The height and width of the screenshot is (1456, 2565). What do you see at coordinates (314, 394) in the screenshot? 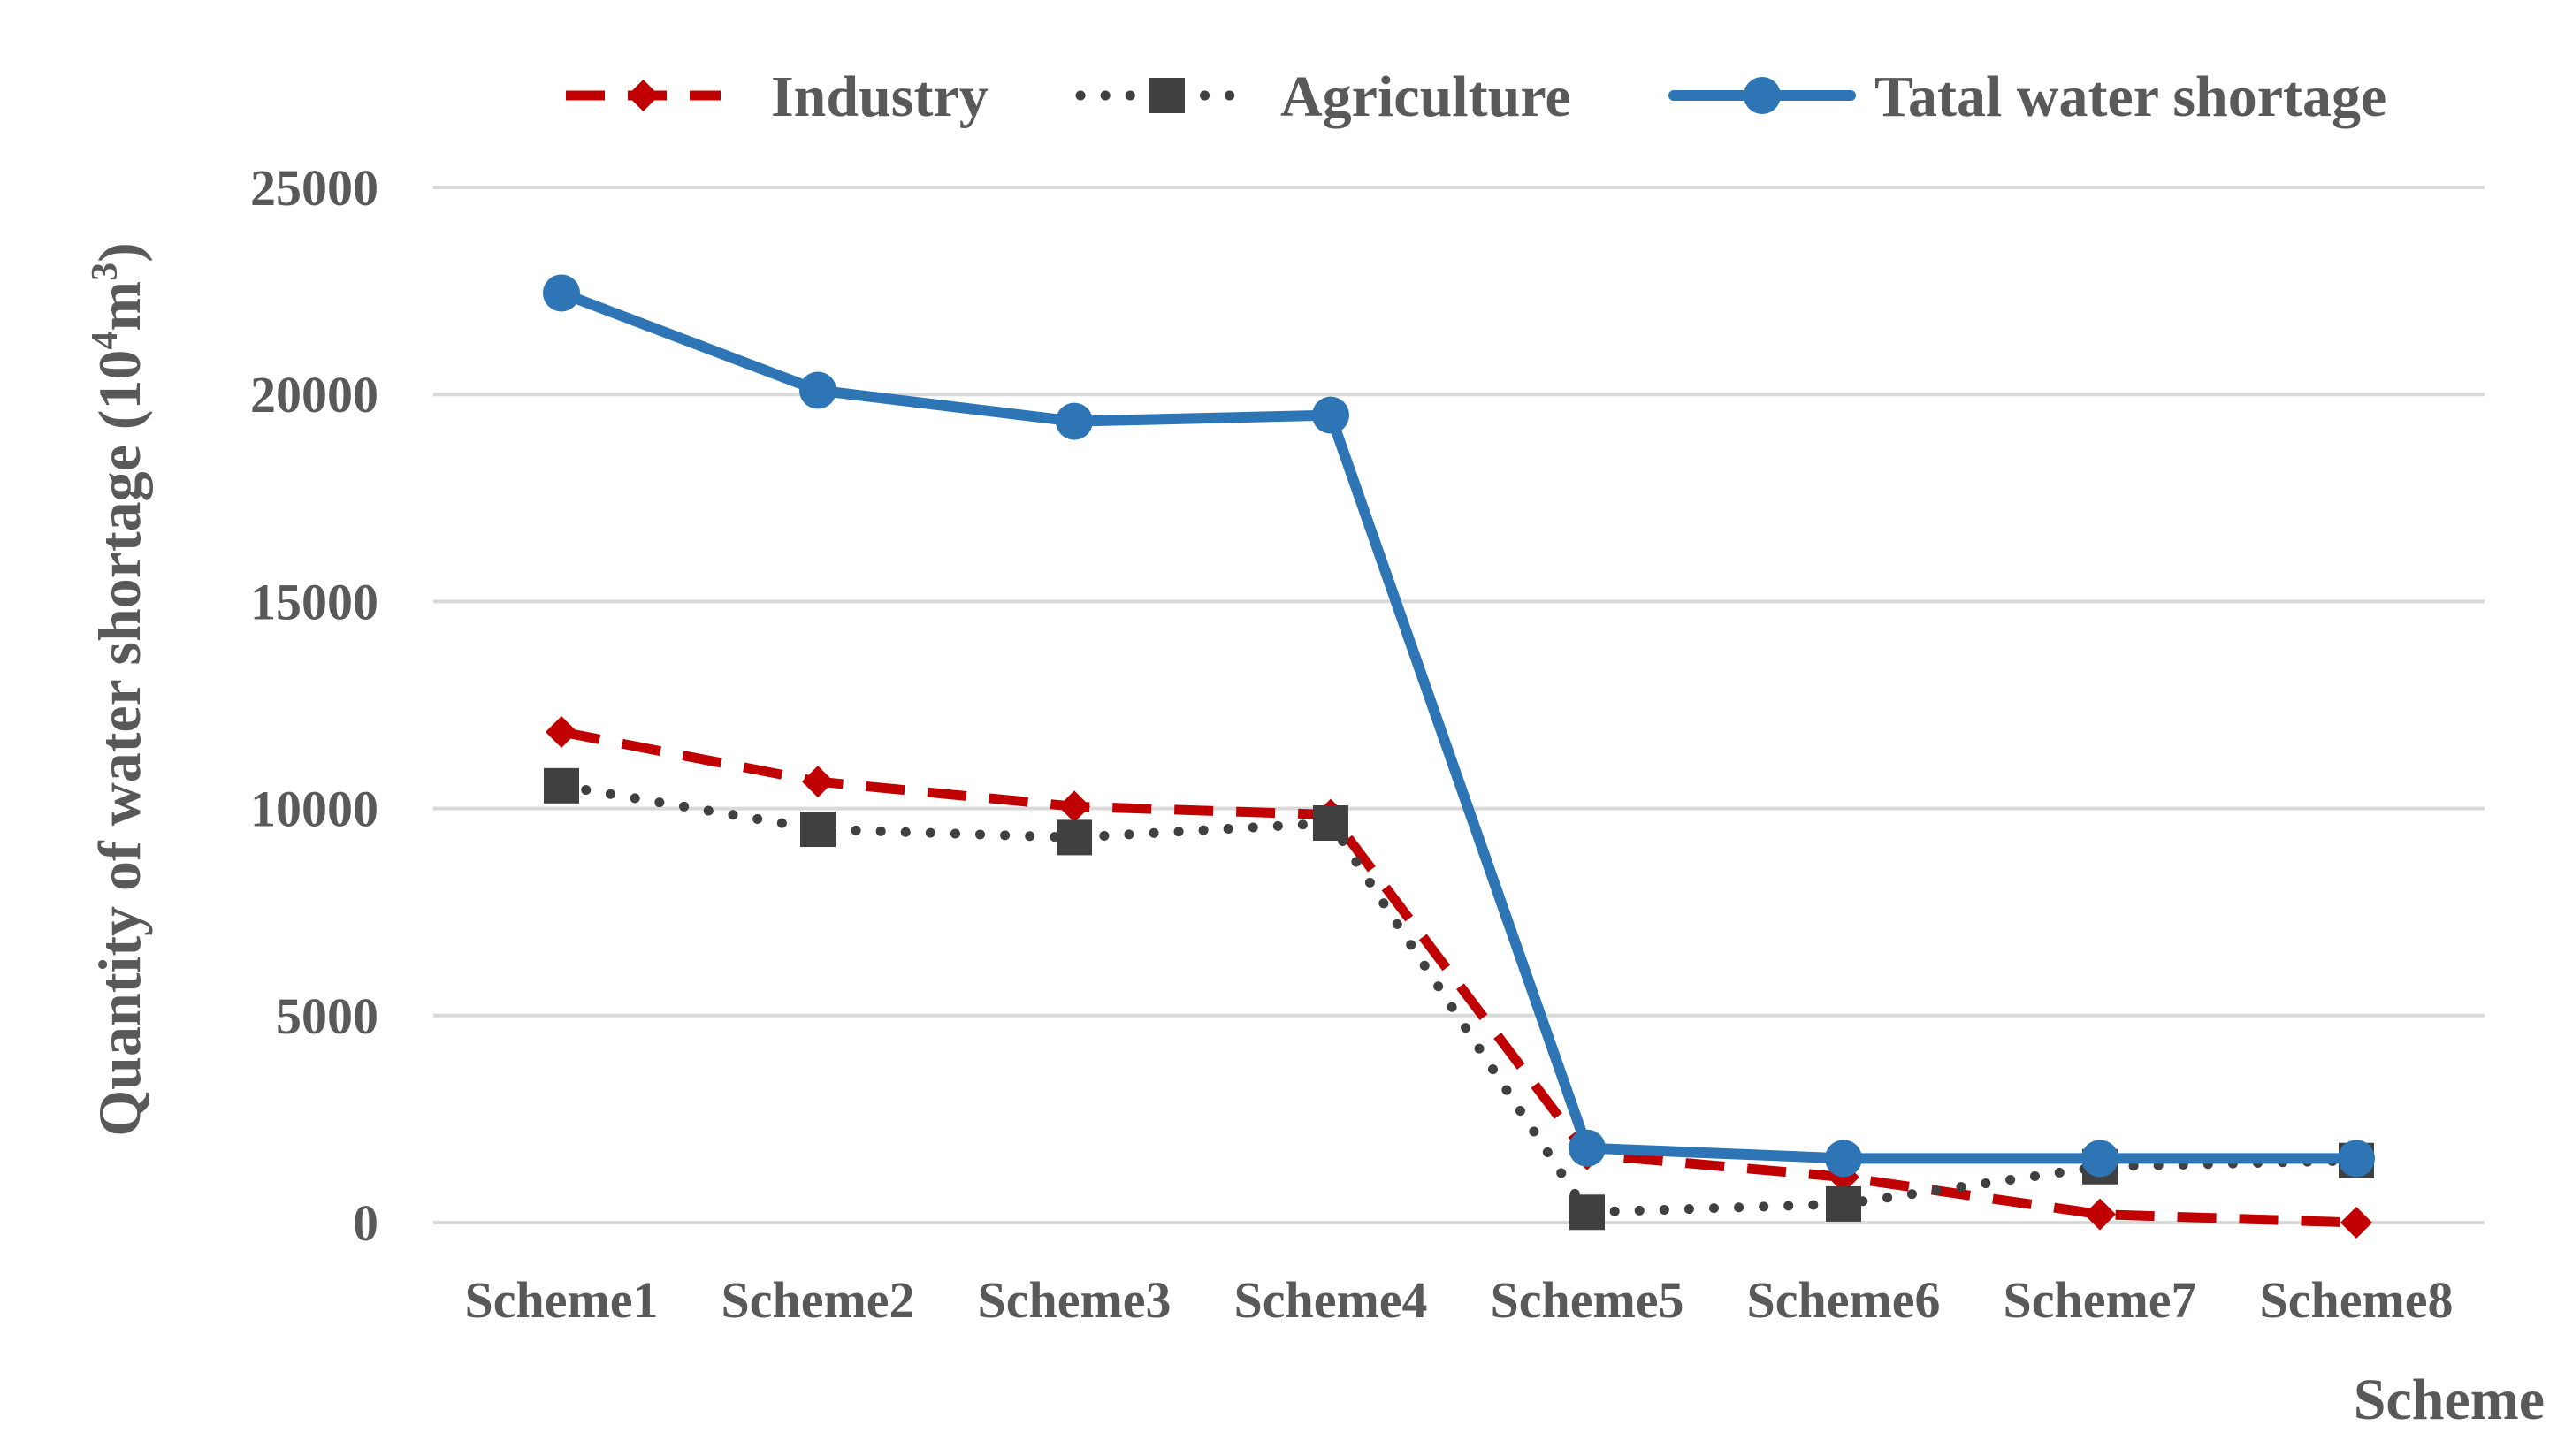
I see `y-tick-label: 20000` at bounding box center [314, 394].